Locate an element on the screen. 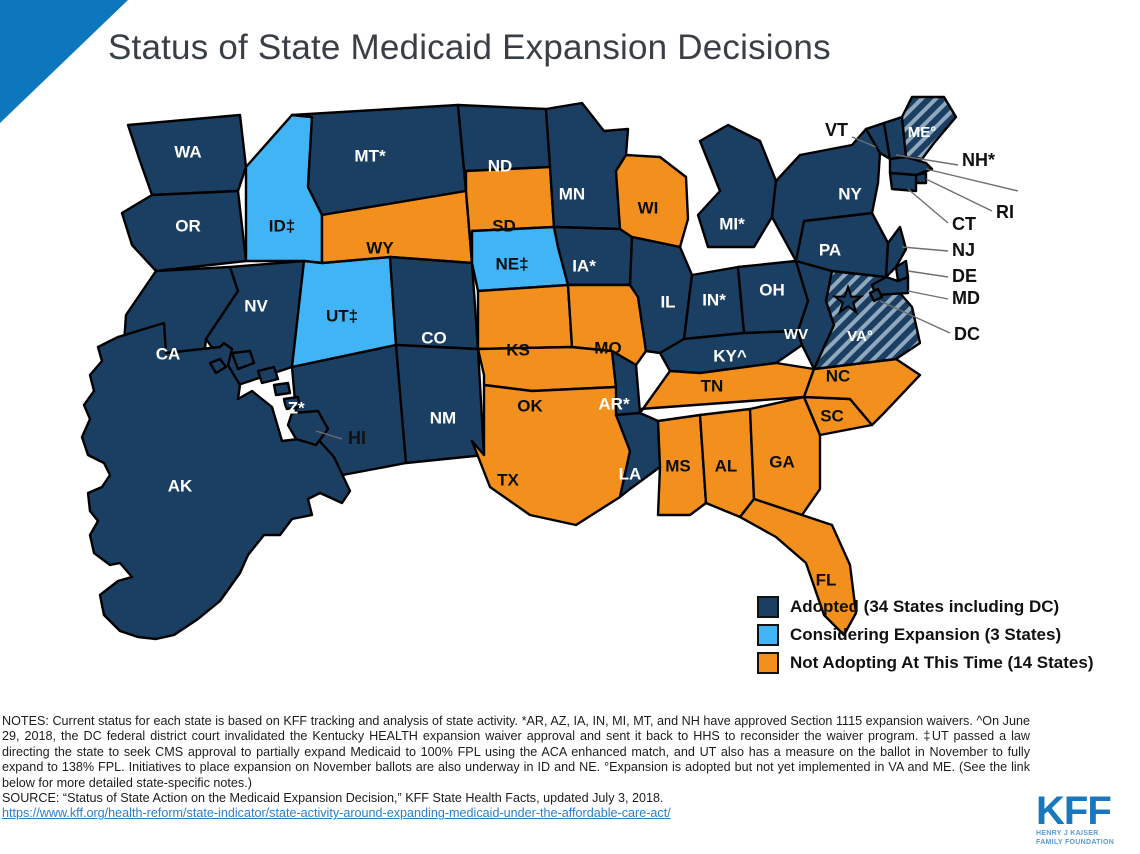 The height and width of the screenshot is (854, 1140). leader-HI is located at coordinates (329, 435).